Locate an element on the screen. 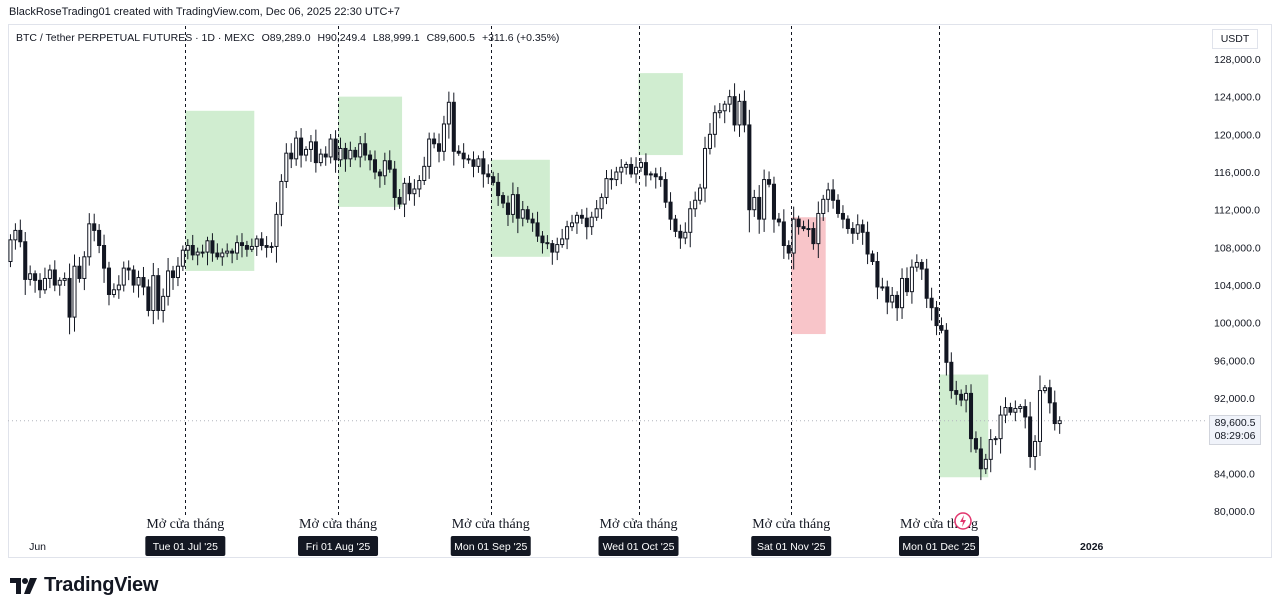 The width and height of the screenshot is (1280, 612). price-tick-label: 108,000.0 is located at coordinates (1237, 248).